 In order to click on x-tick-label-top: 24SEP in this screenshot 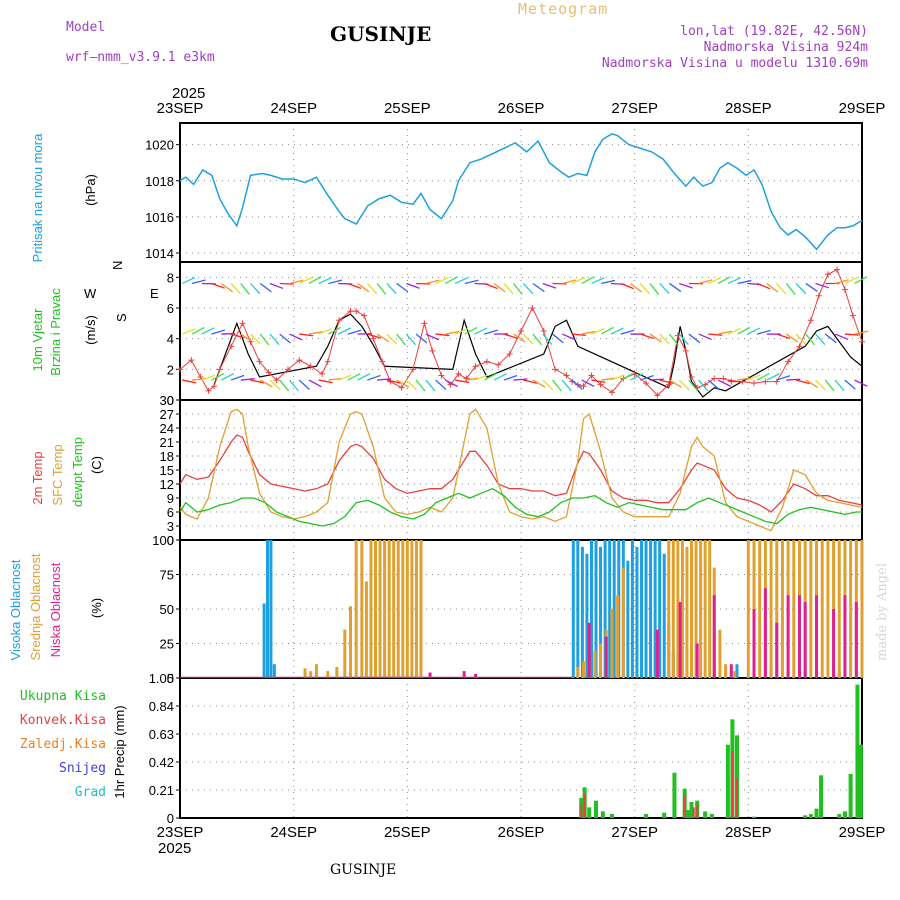, I will do `click(293, 108)`.